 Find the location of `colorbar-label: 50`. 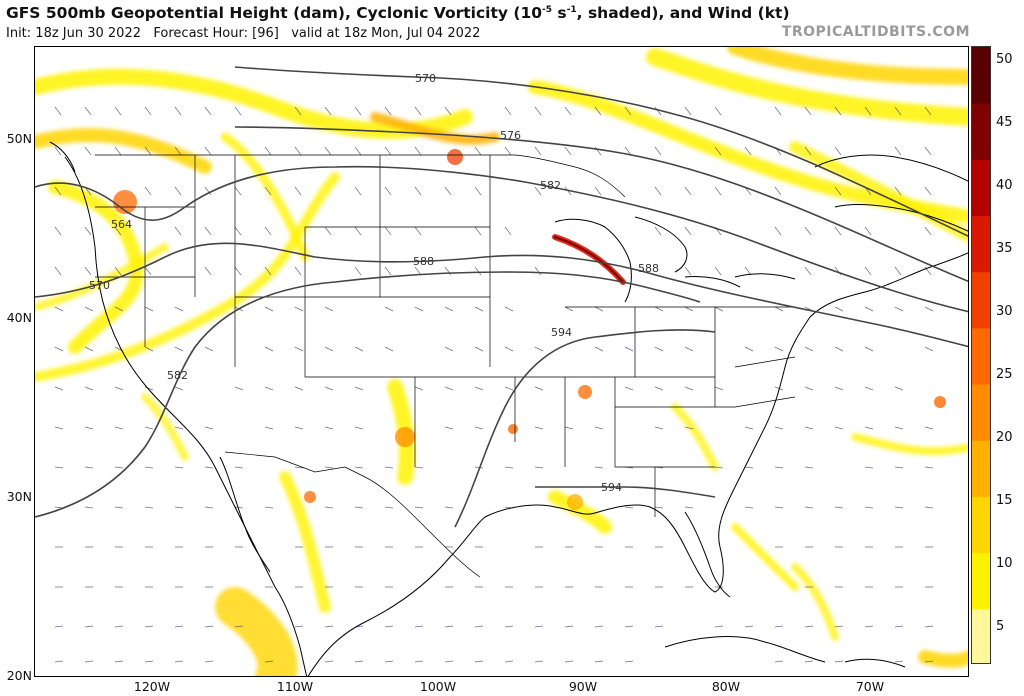

colorbar-label: 50 is located at coordinates (1004, 59).